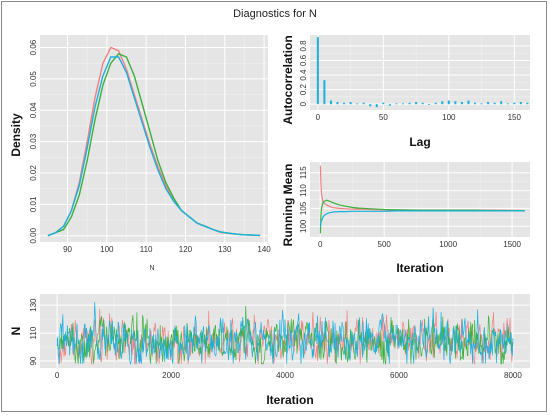  Describe the element at coordinates (33, 47) in the screenshot. I see `density-y-tick-label: 0.06` at that location.